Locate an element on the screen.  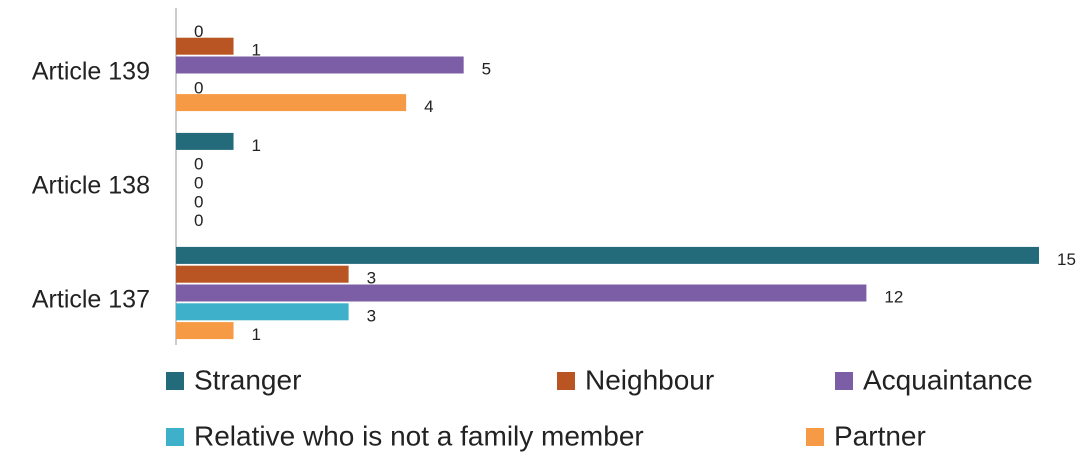
value-label: 12 is located at coordinates (893, 296).